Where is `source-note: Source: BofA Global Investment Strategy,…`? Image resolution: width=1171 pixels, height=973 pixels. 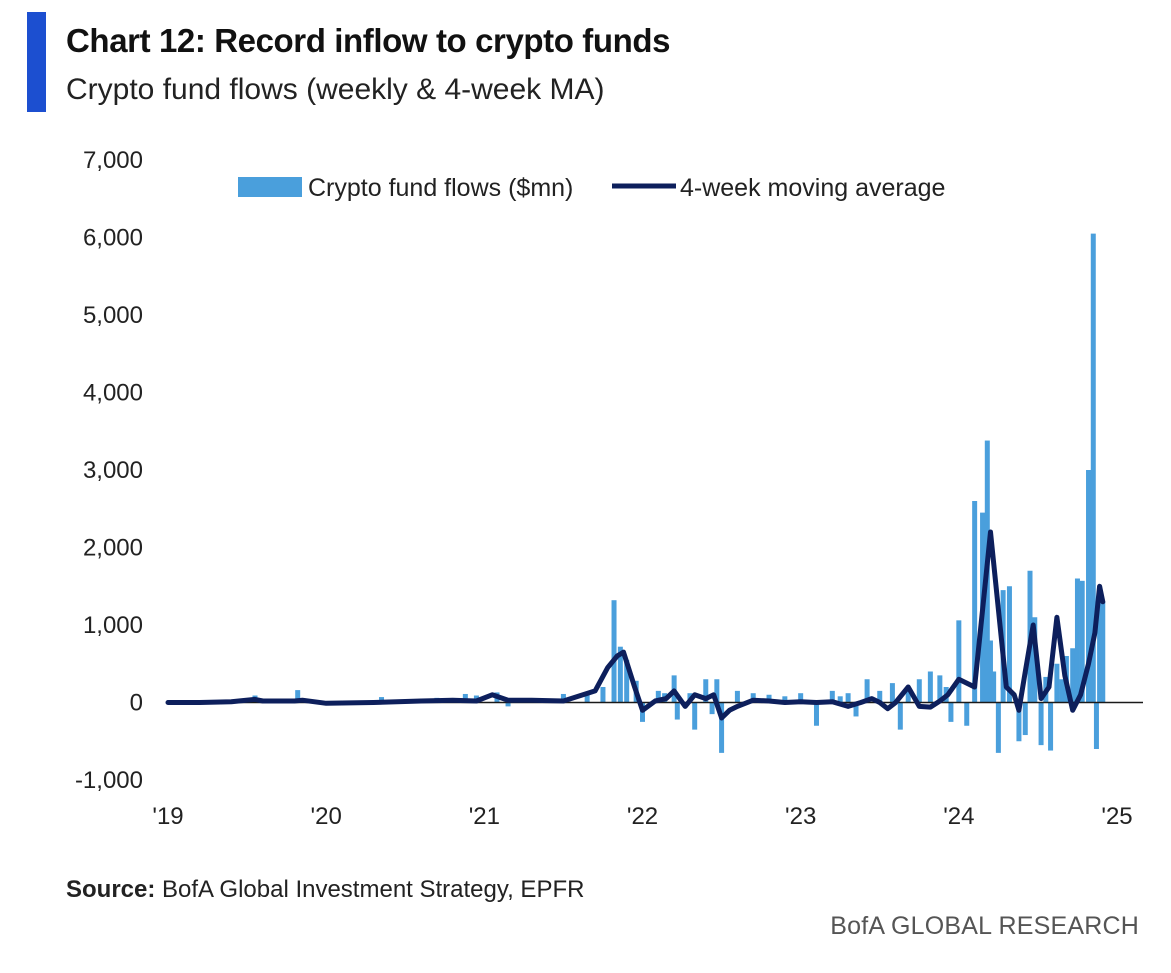
source-note: Source: BofA Global Investment Strategy,… is located at coordinates (325, 890).